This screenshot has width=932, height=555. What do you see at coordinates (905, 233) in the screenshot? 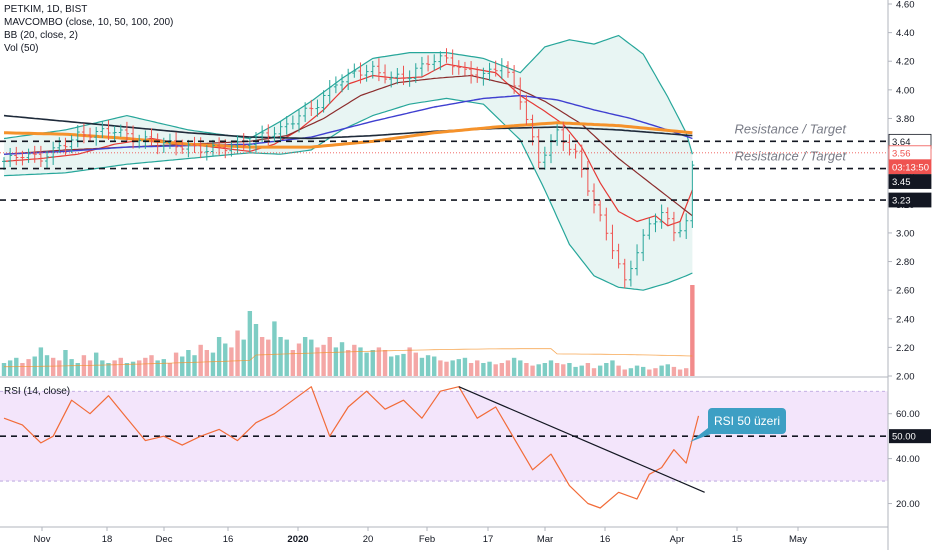
I see `price-tick-label: 3.00` at bounding box center [905, 233].